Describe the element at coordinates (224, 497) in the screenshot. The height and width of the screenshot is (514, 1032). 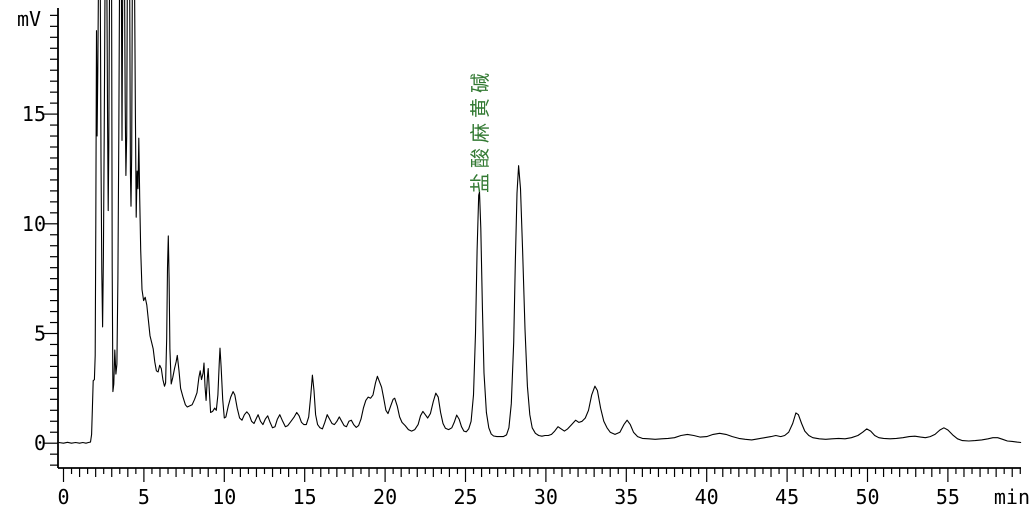
I see `x-tick-label: 10` at that location.